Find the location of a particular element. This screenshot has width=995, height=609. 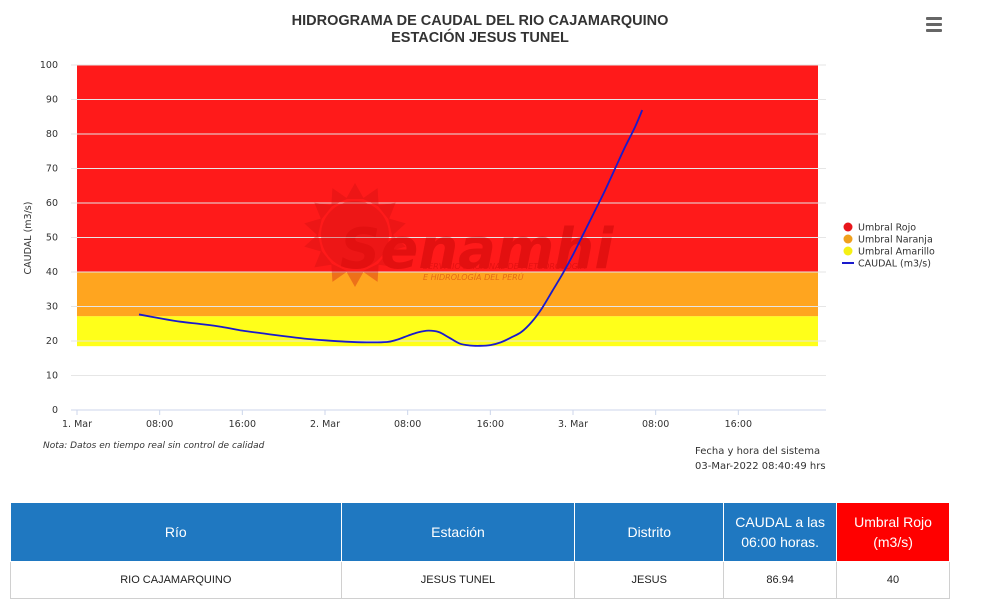

y-tick-label: 90 is located at coordinates (52, 100).